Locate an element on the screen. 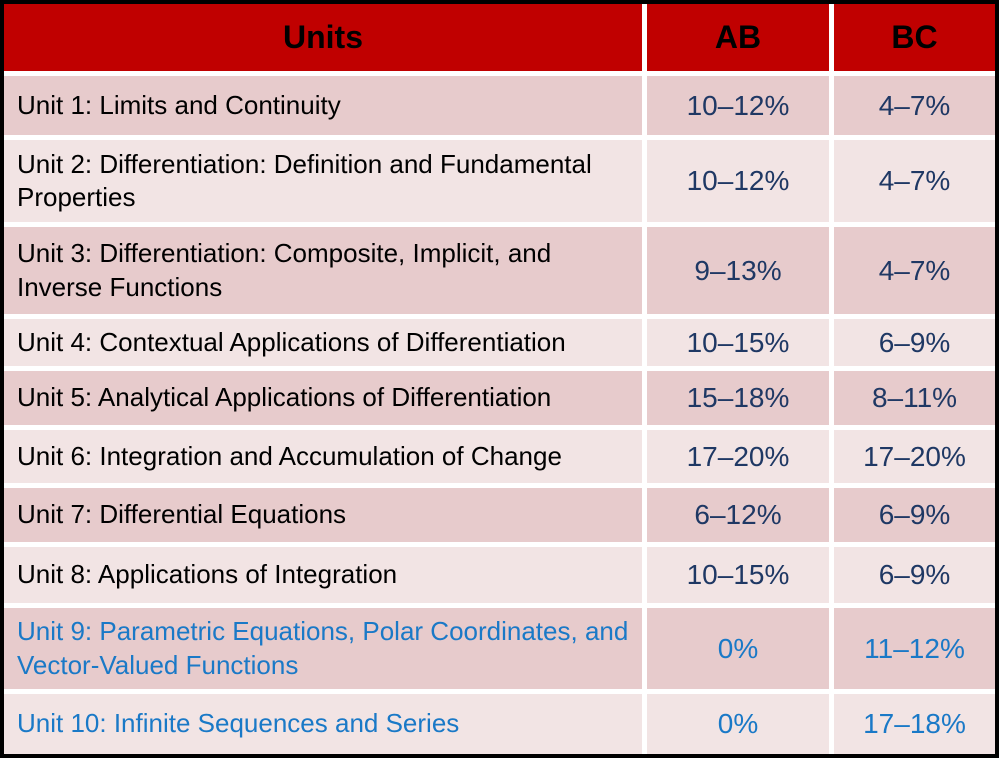 This screenshot has width=999, height=758. column-header-units: Units is located at coordinates (323, 37).